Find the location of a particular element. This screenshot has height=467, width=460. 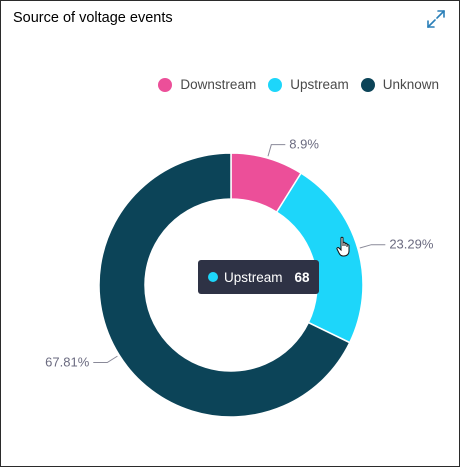

legend-label-unknown: Unknown is located at coordinates (410, 84).